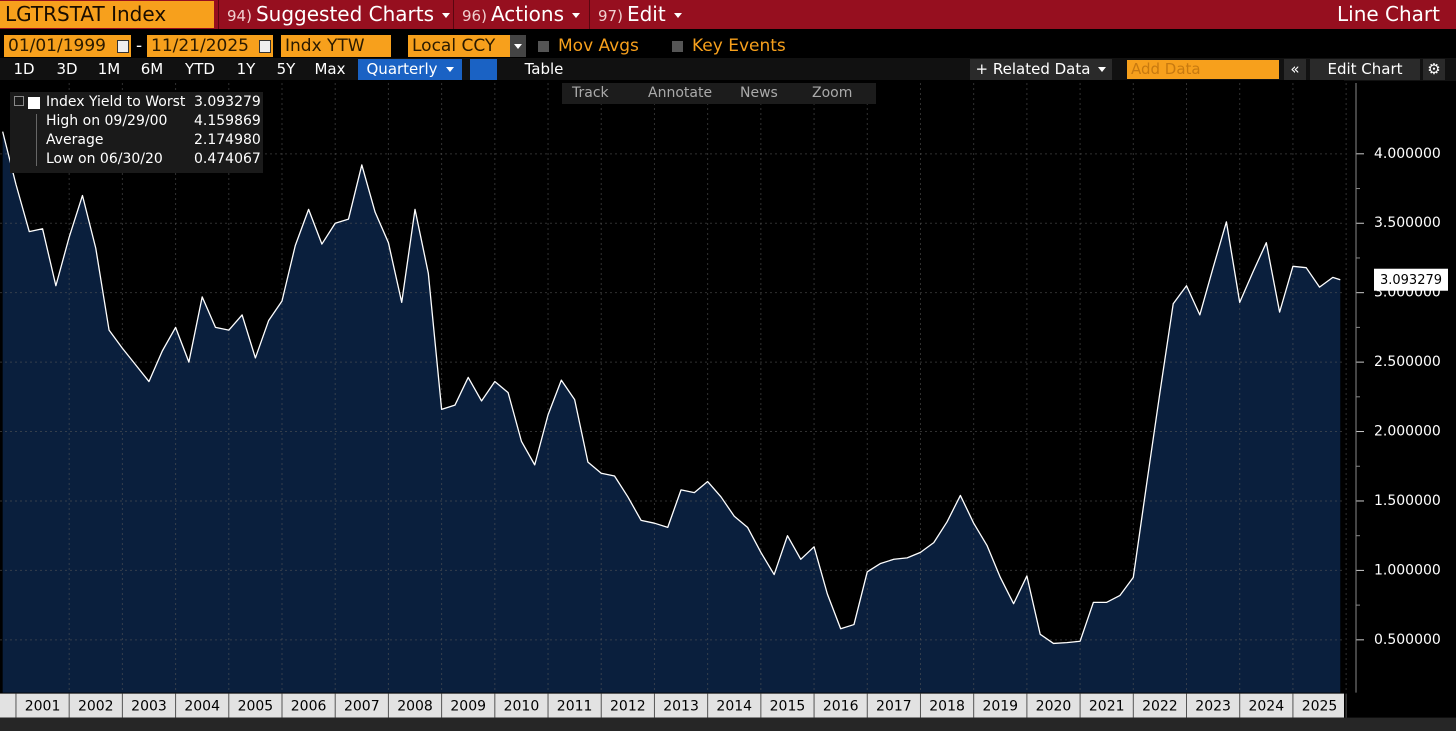  I want to click on frequency-text: Quarterly, so click(402, 69).